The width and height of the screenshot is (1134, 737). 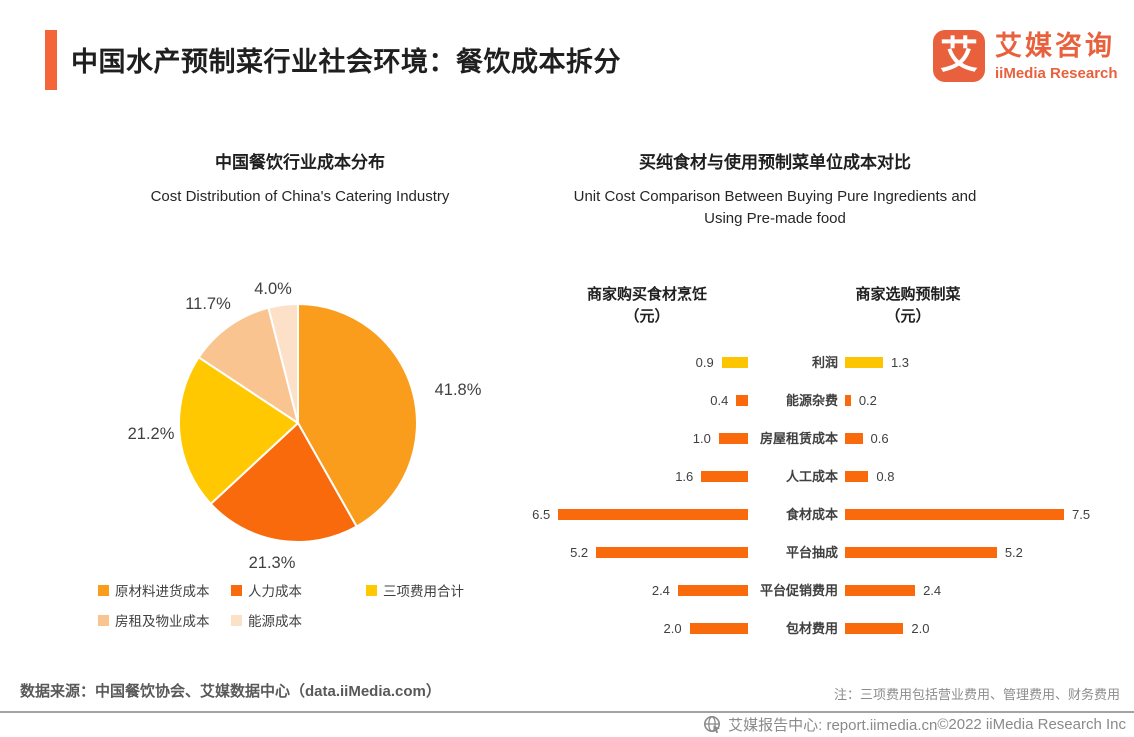 I want to click on legend-label-2: 三项费用合计, so click(x=423, y=591).